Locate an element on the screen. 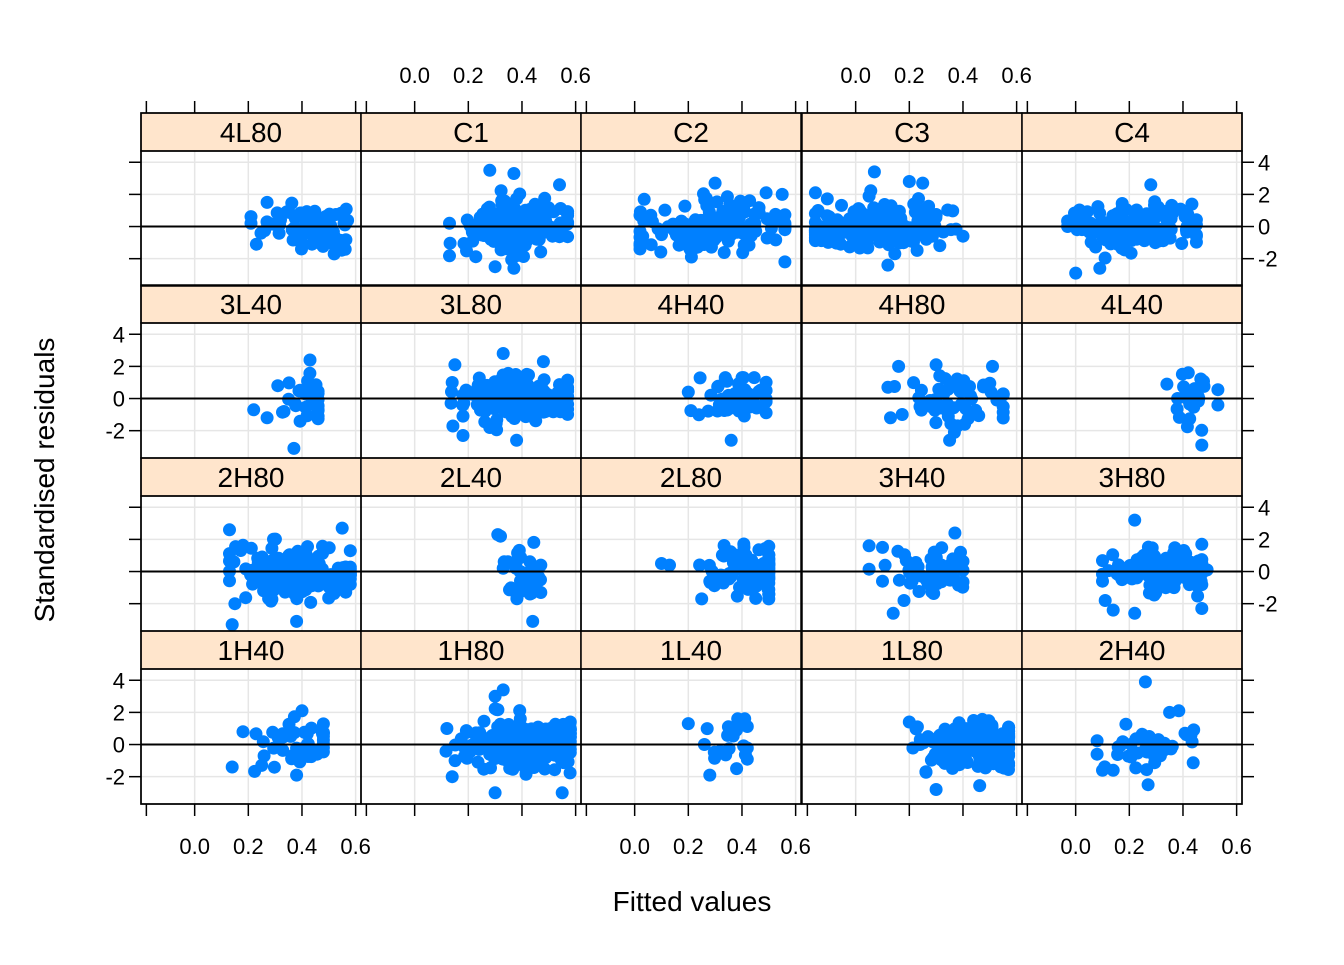  strip-label: 2L80 is located at coordinates (691, 477).